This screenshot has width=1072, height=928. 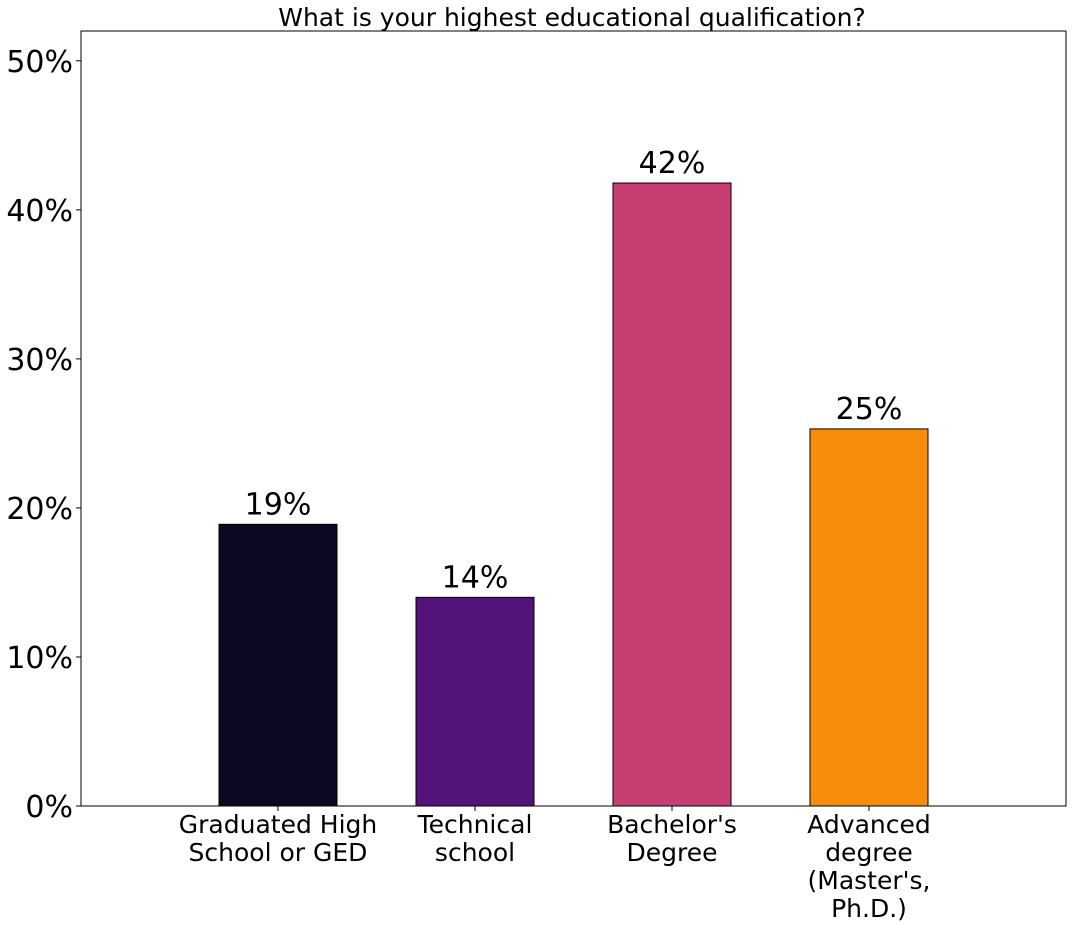 What do you see at coordinates (672, 163) in the screenshot?
I see `data-label: 42%` at bounding box center [672, 163].